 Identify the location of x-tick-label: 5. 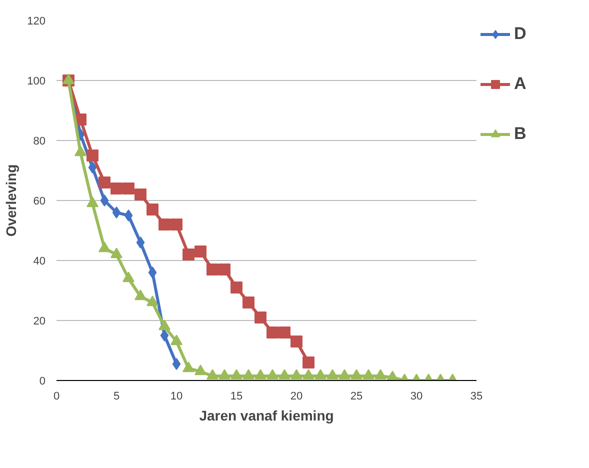
(116, 396).